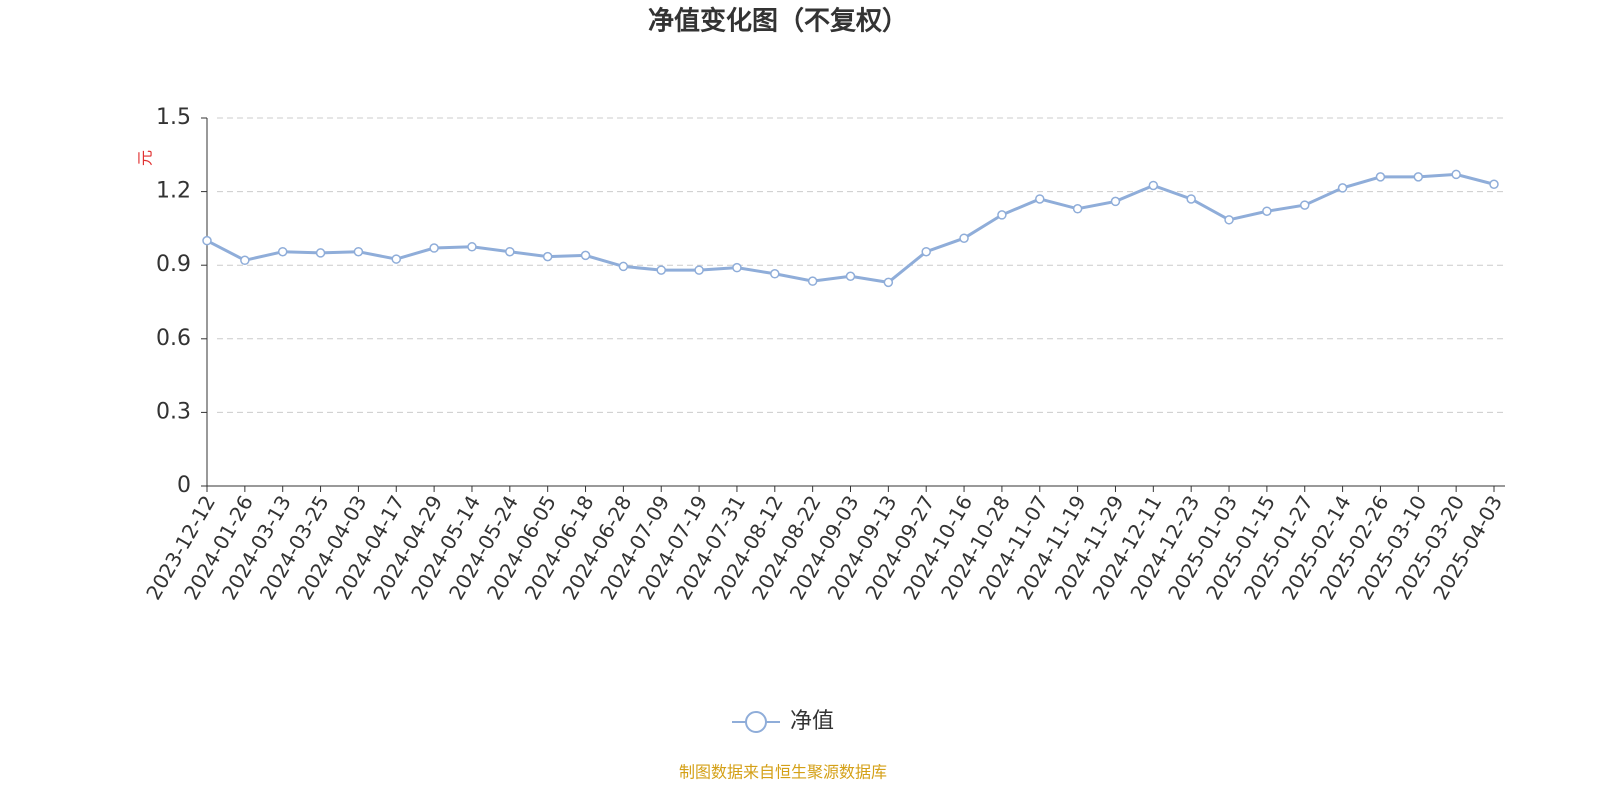 The height and width of the screenshot is (804, 1600). Describe the element at coordinates (173, 191) in the screenshot. I see `y-tick-label: 1.2` at that location.